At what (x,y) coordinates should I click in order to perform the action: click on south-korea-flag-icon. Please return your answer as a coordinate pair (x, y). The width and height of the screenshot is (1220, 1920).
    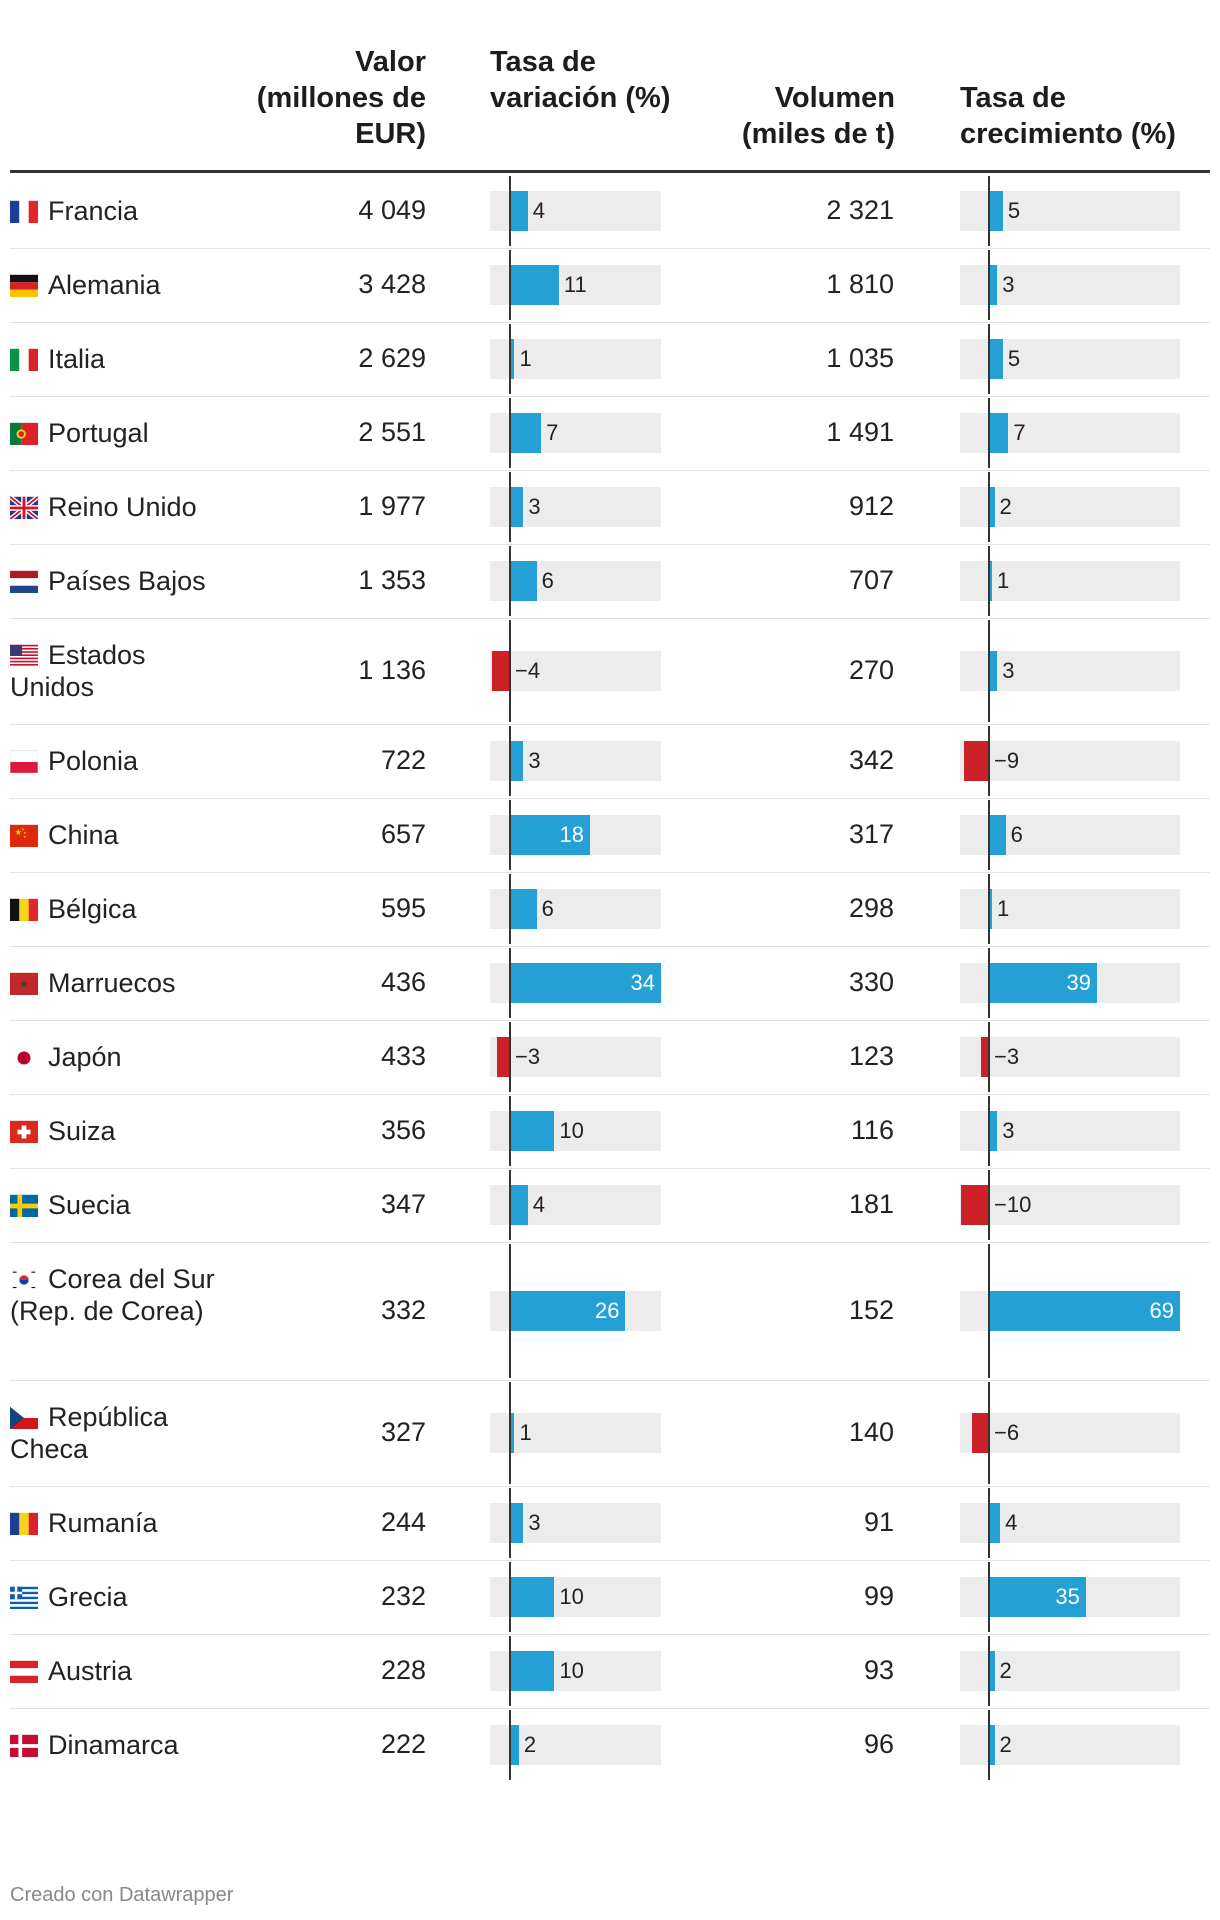
    Looking at the image, I should click on (24, 1279).